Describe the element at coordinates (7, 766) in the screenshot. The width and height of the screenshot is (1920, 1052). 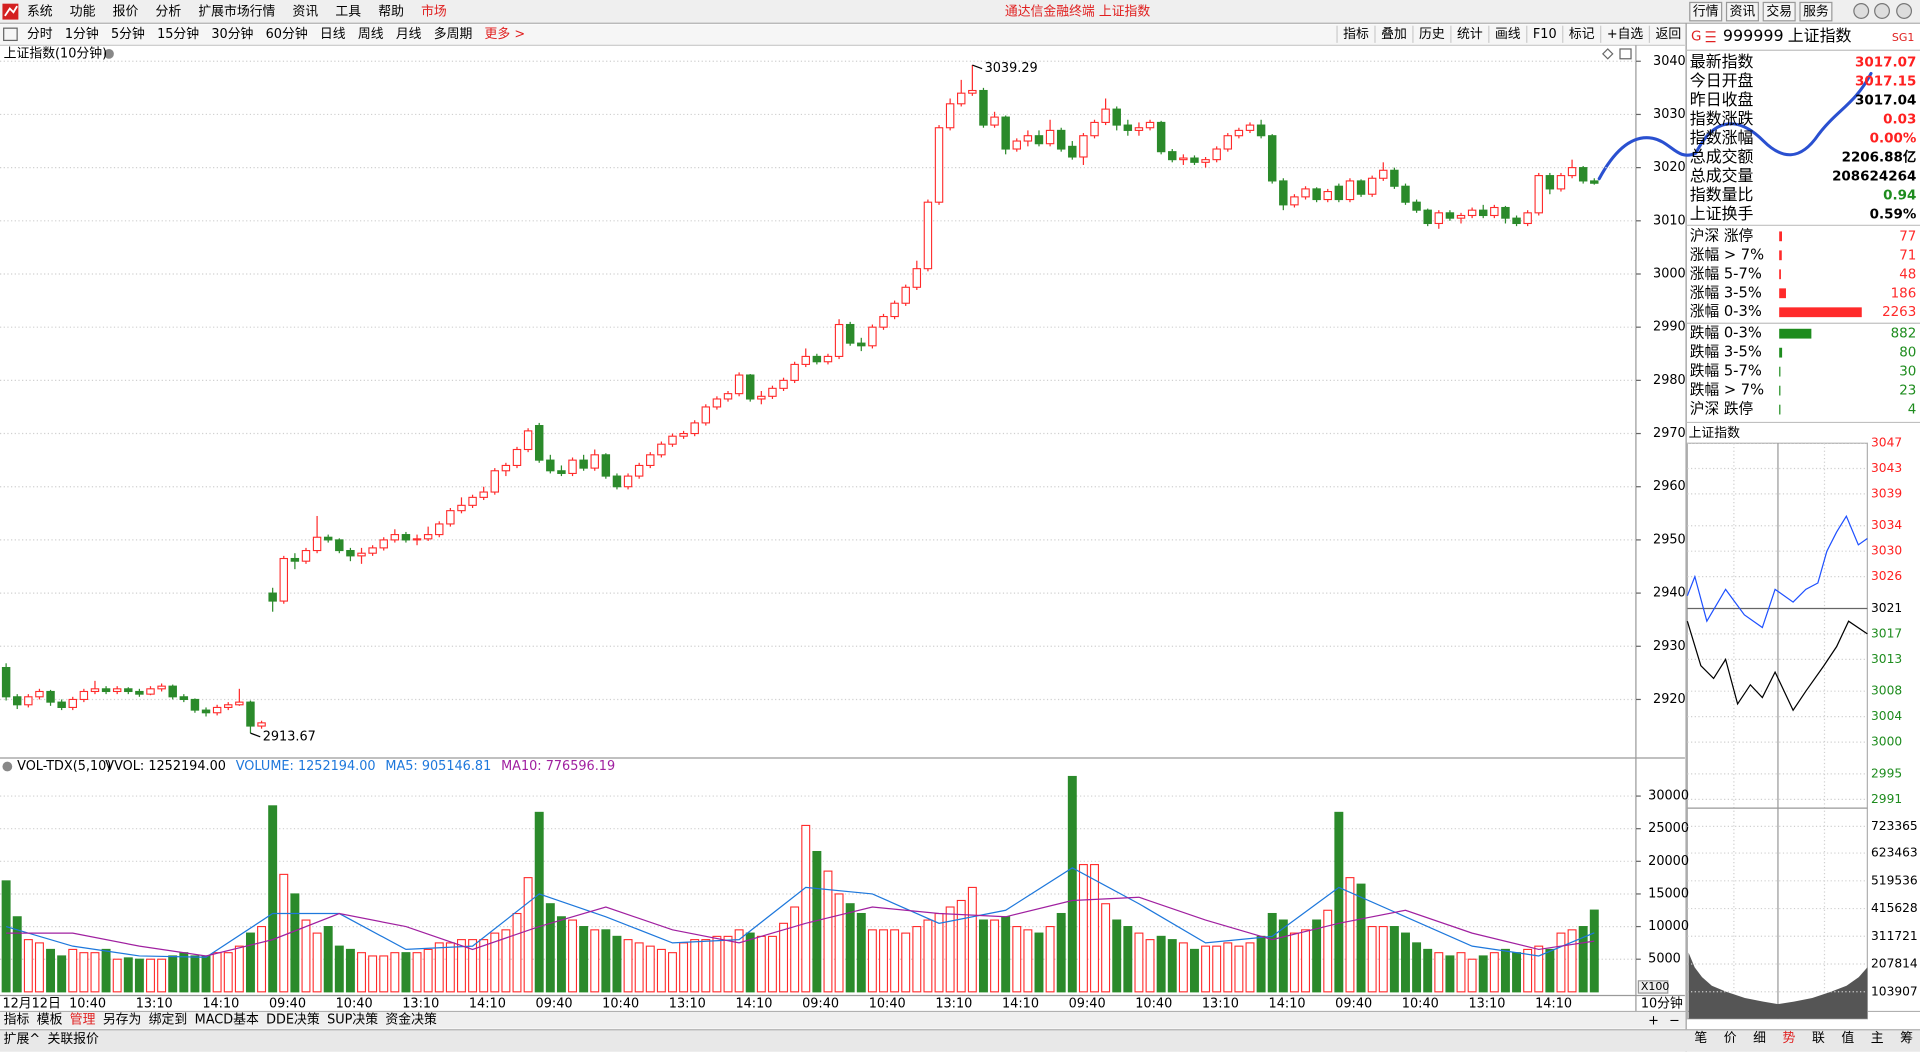
I see `indicator-icon` at that location.